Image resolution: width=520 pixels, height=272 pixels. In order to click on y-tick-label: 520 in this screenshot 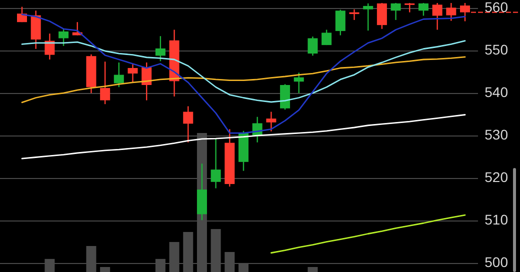, I will do `click(496, 177)`.